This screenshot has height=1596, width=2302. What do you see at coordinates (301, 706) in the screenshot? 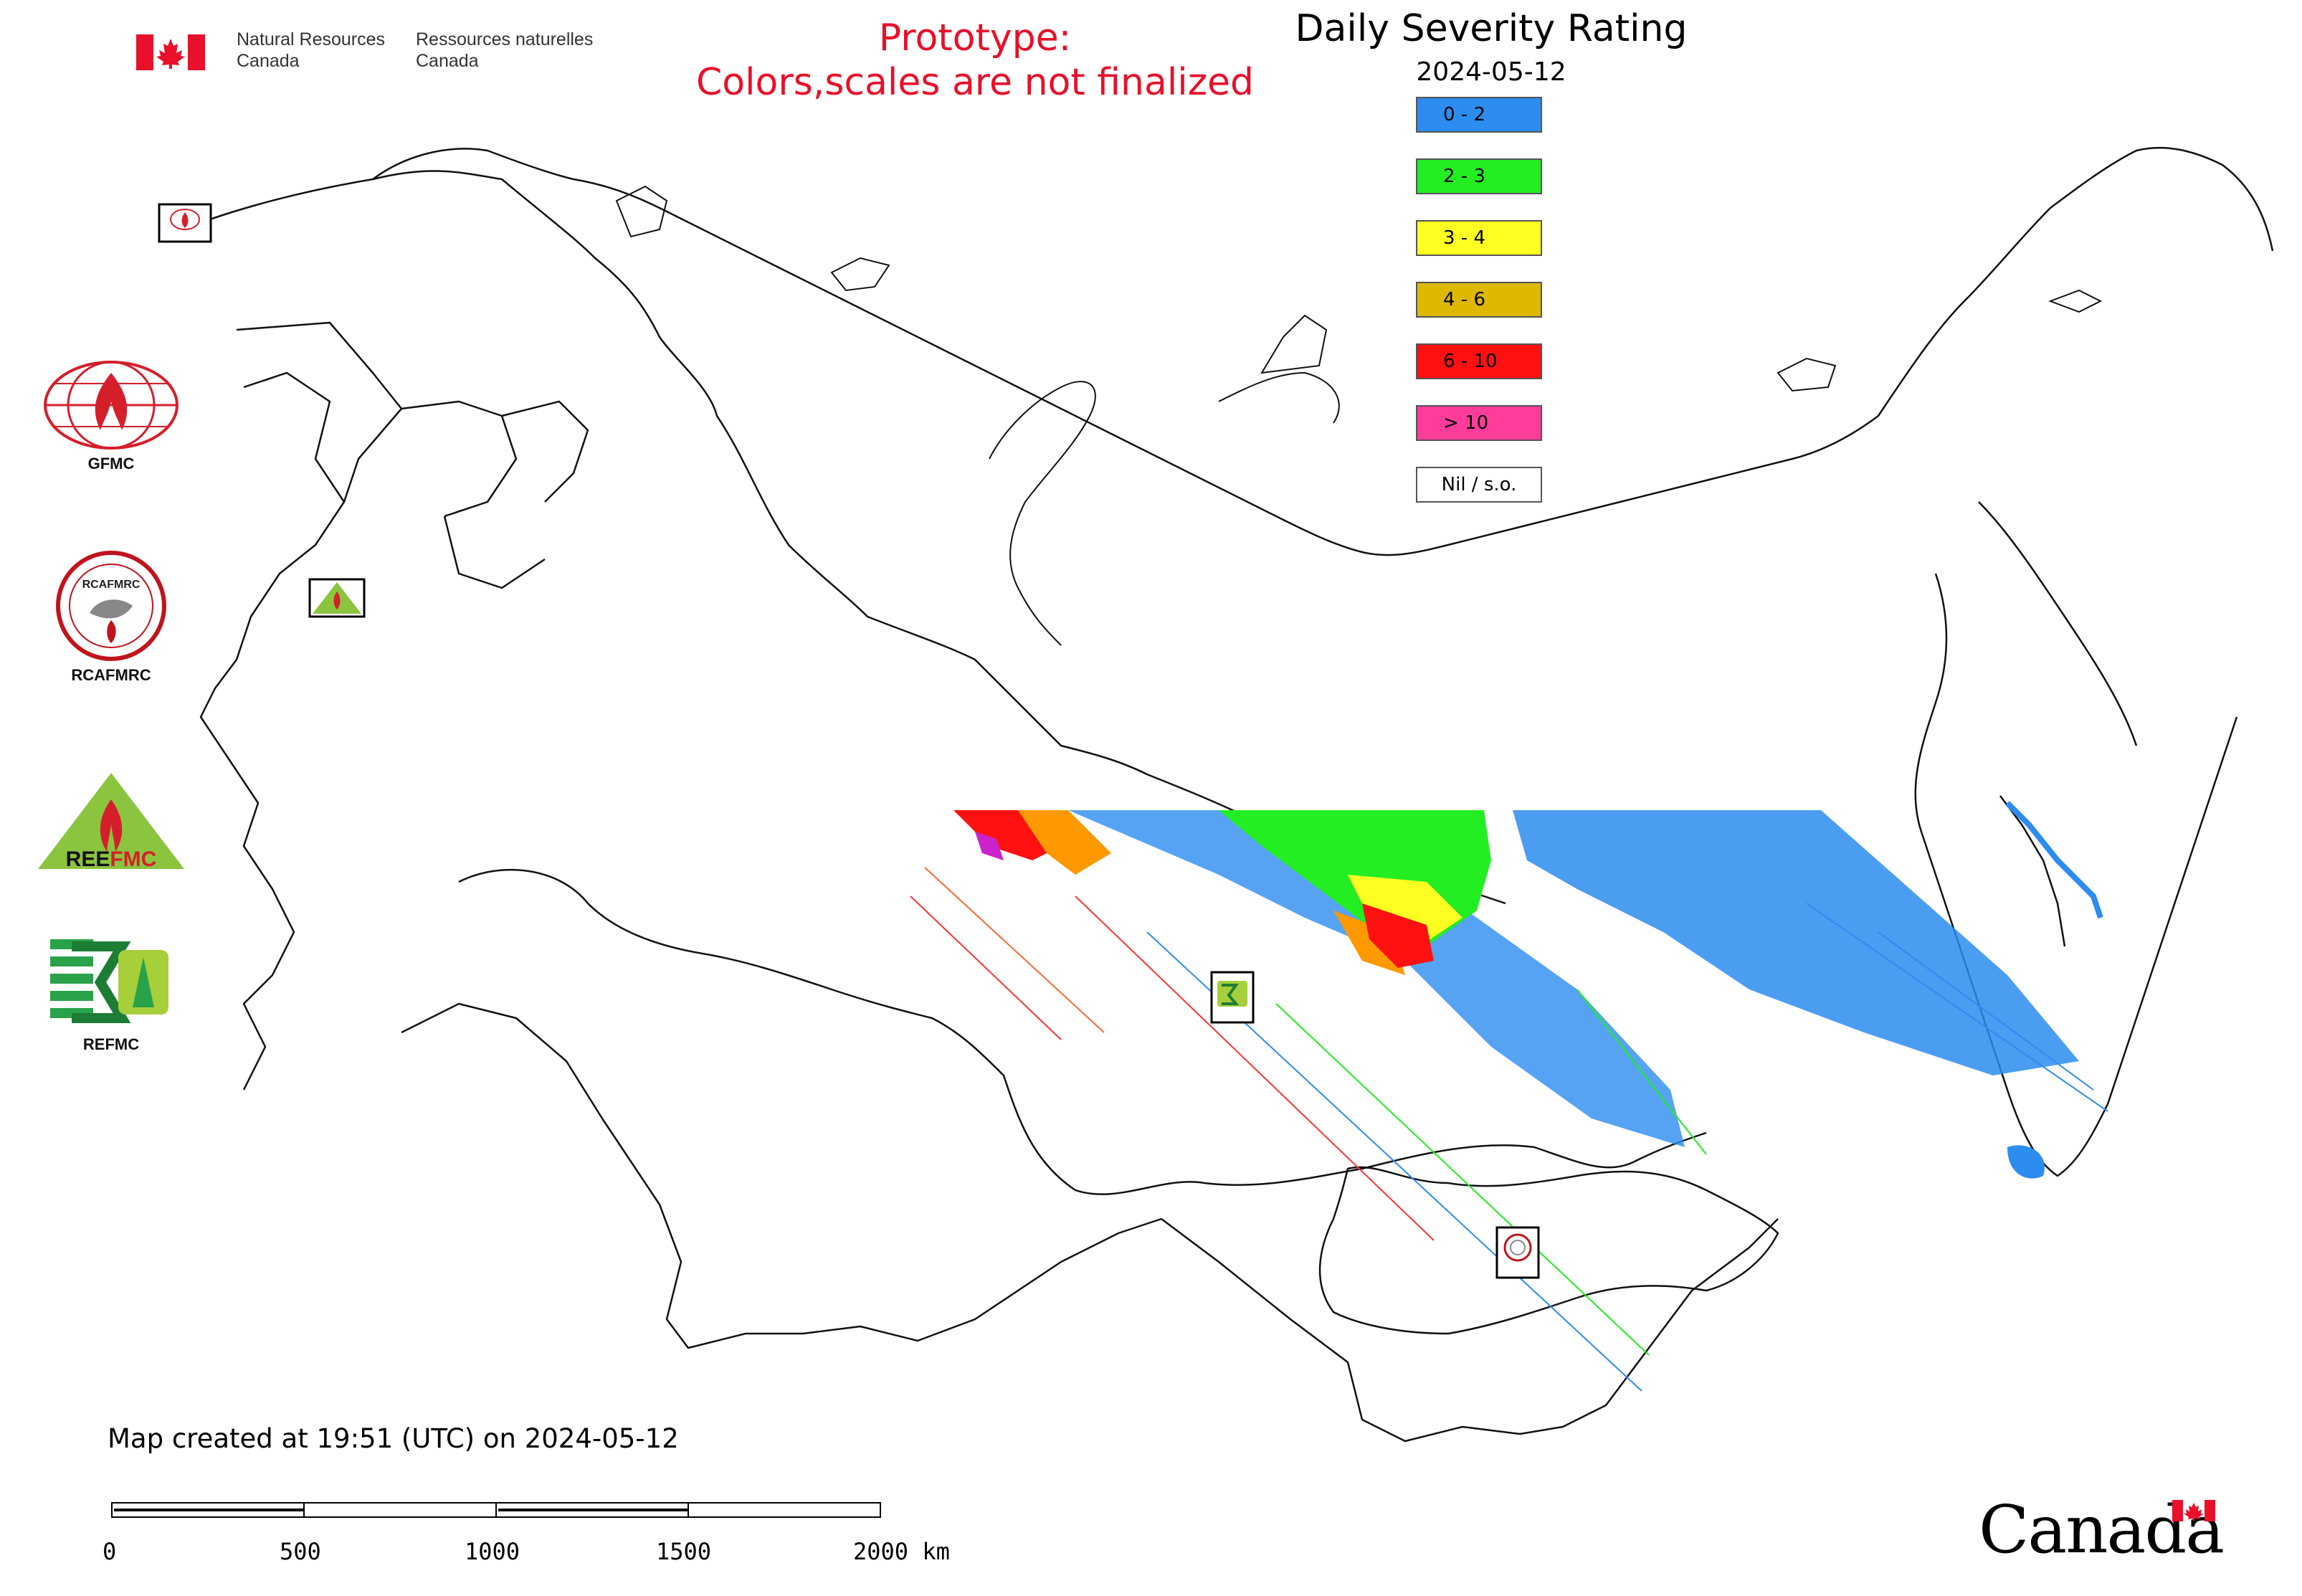
I see `western-states-outline` at bounding box center [301, 706].